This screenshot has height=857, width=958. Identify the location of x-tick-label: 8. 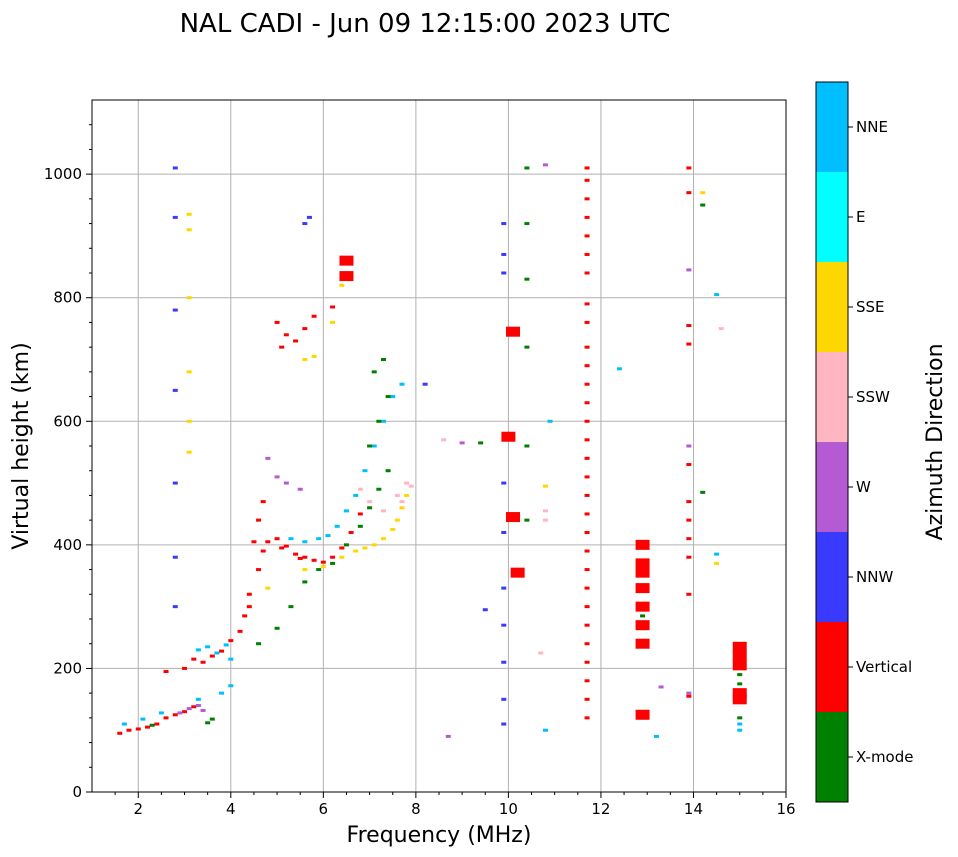
(416, 809).